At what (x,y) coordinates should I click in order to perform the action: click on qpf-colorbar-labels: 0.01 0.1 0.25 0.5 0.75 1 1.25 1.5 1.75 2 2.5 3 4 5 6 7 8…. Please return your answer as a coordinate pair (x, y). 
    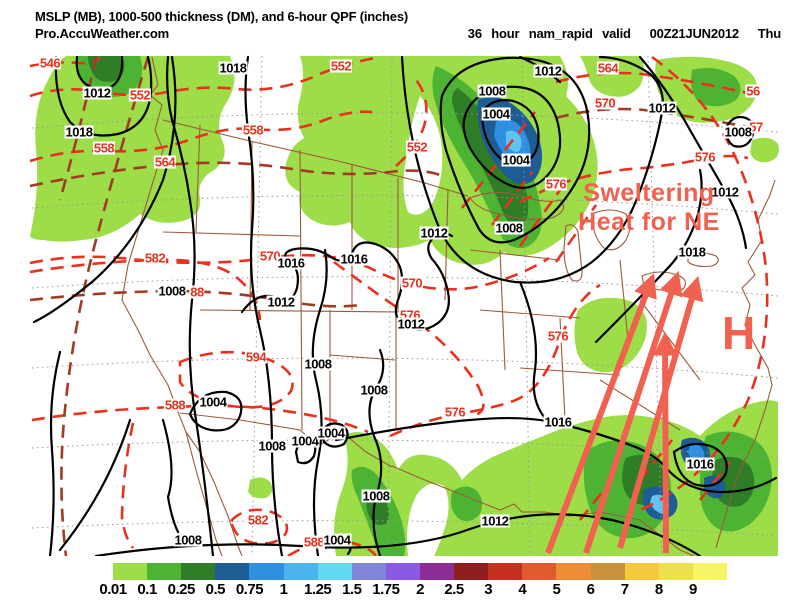
    Looking at the image, I should click on (404, 590).